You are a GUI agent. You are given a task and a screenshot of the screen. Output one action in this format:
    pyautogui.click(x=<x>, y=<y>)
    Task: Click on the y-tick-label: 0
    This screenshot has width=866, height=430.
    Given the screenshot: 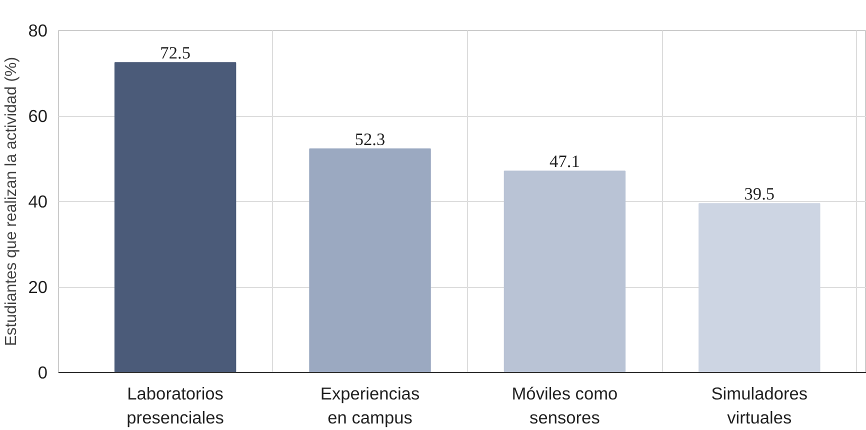 What is the action you would take?
    pyautogui.click(x=43, y=372)
    